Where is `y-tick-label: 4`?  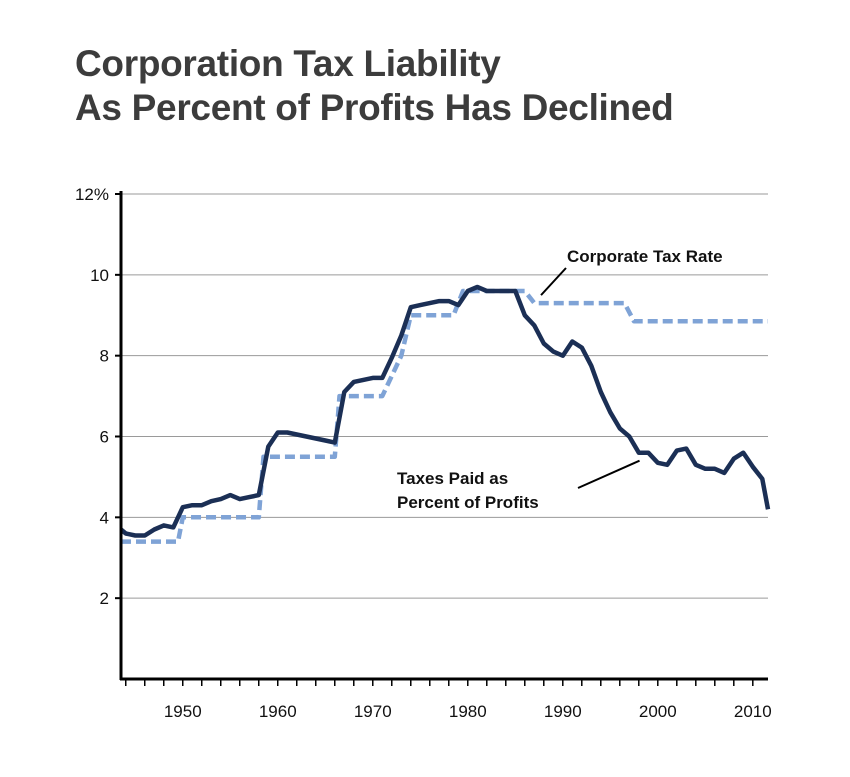
y-tick-label: 4 is located at coordinates (104, 517).